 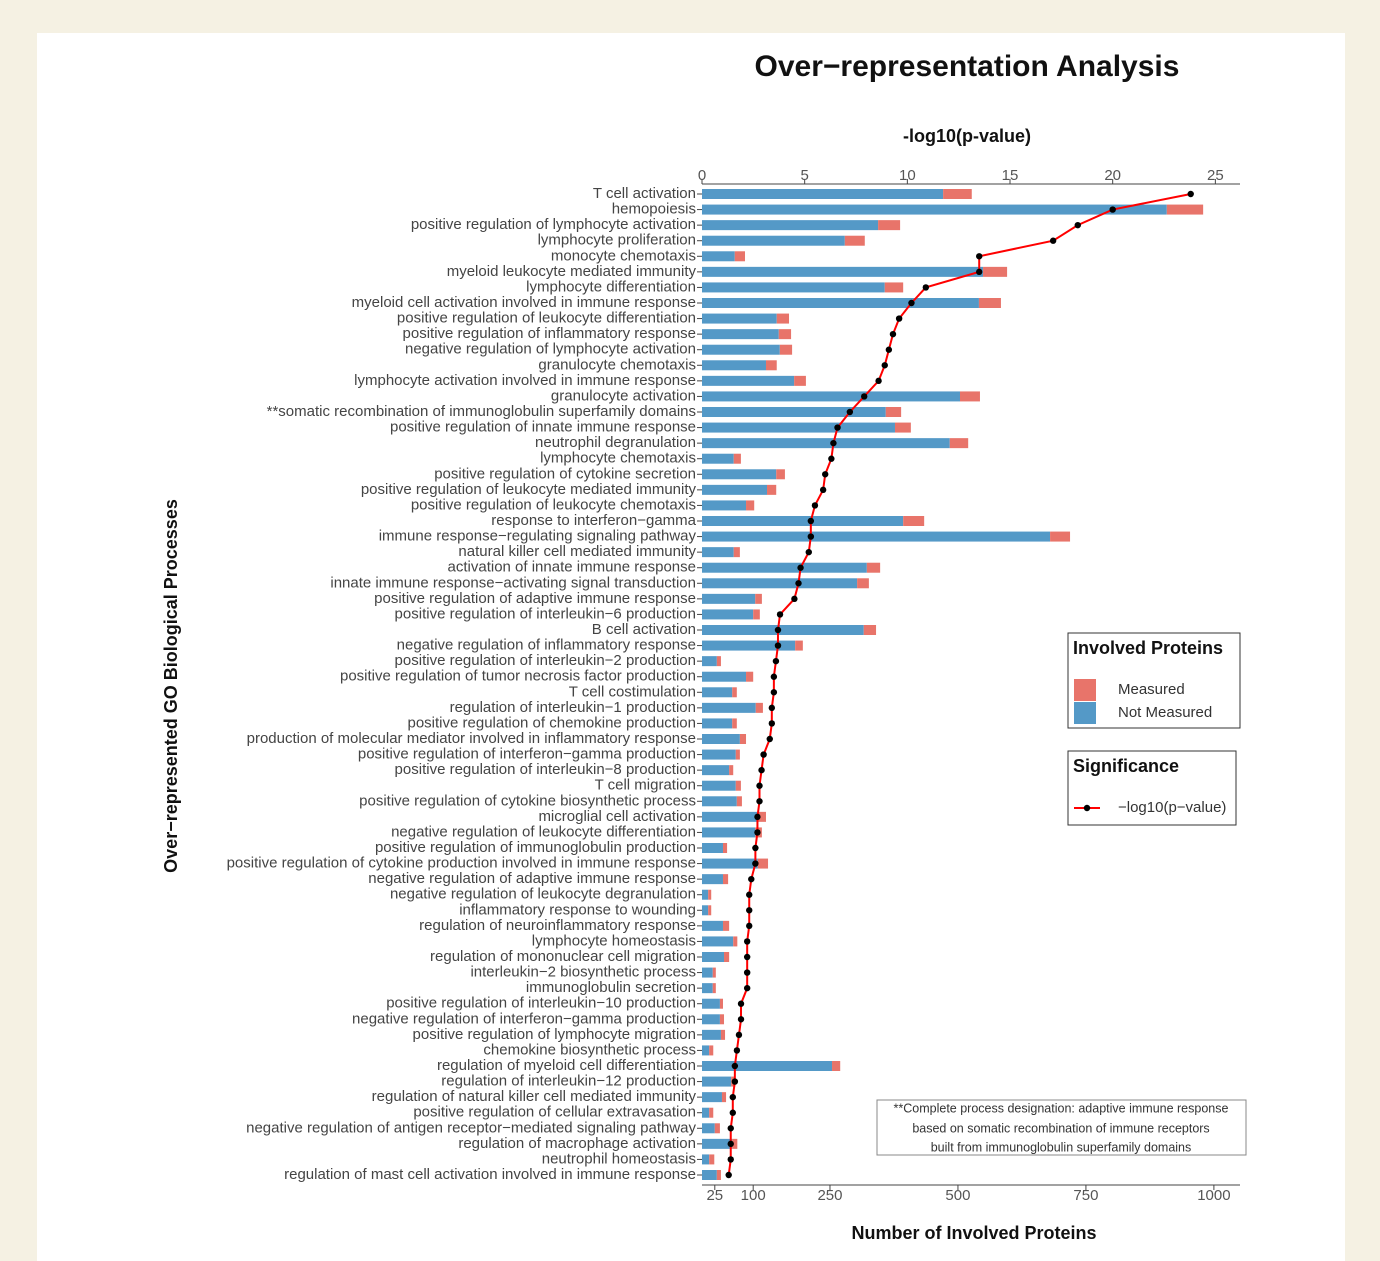 I want to click on x-tick-label: 500, so click(x=957, y=1195).